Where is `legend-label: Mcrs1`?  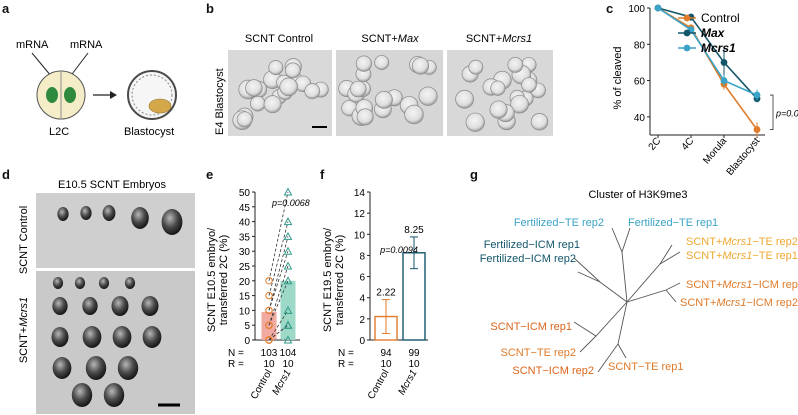 legend-label: Mcrs1 is located at coordinates (718, 48).